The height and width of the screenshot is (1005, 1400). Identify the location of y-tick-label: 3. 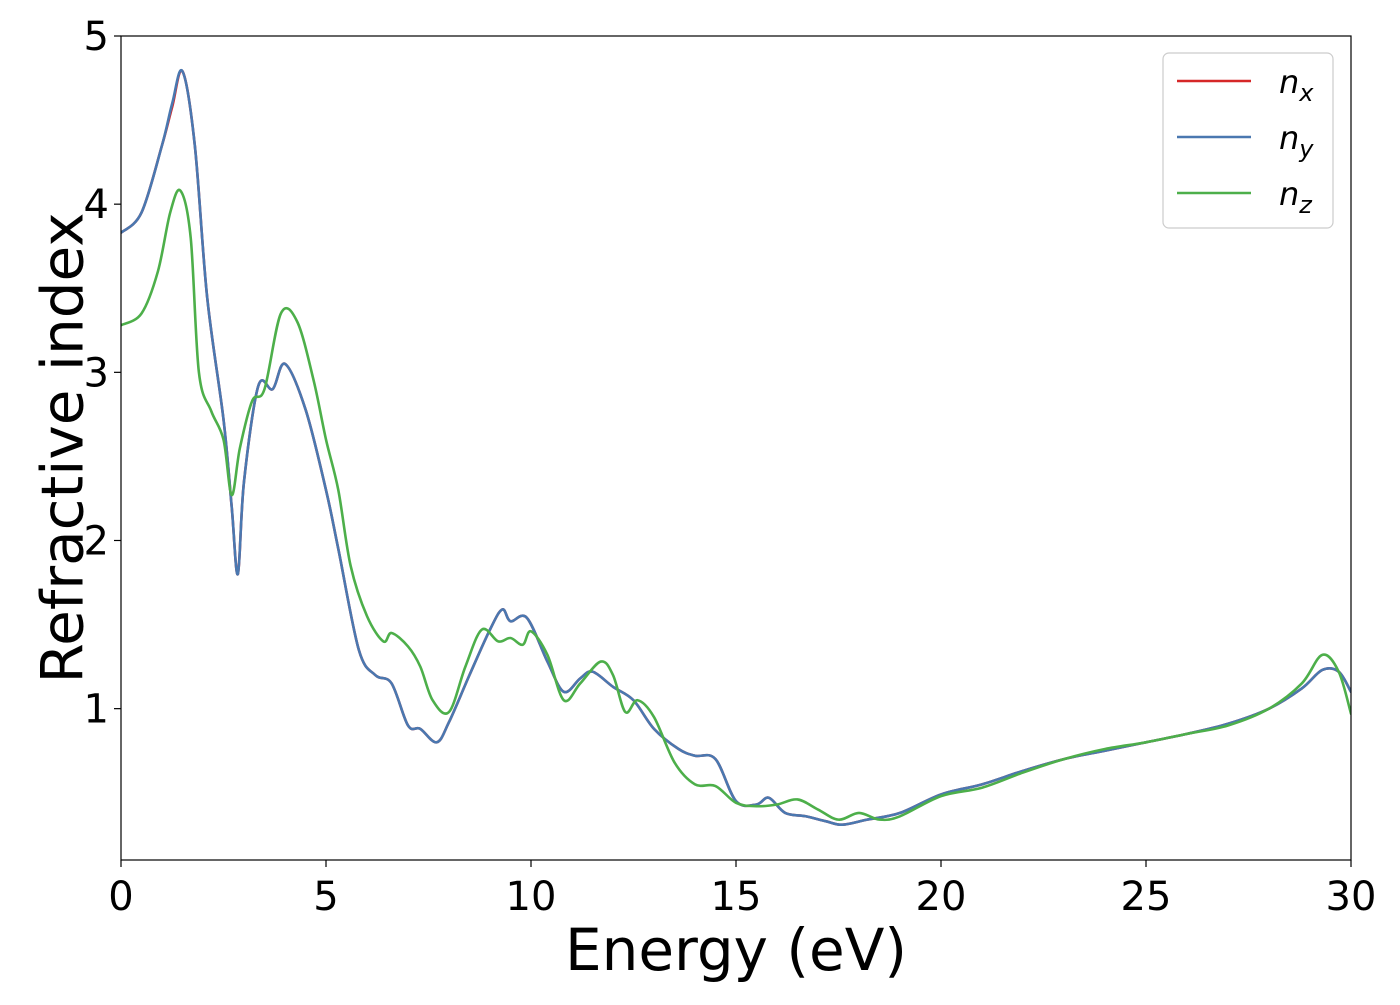
(96, 373).